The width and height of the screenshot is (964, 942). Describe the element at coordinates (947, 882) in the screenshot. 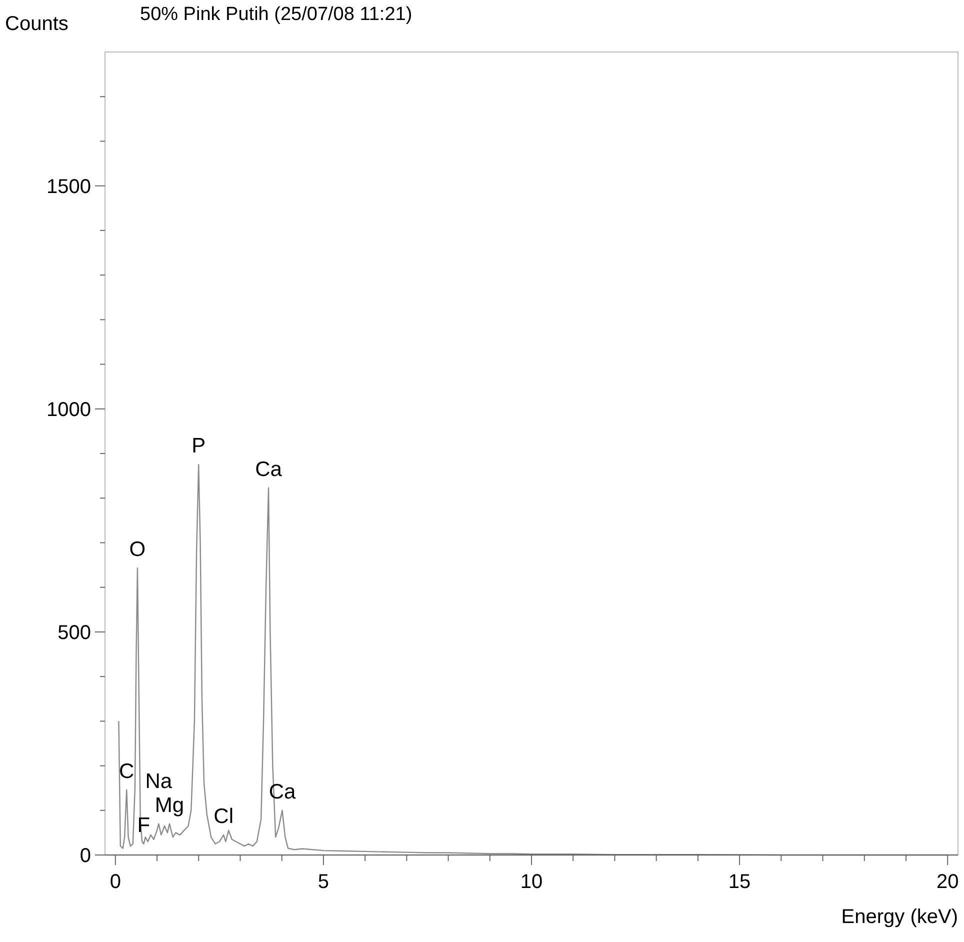

I see `x-tick-label: 20` at that location.